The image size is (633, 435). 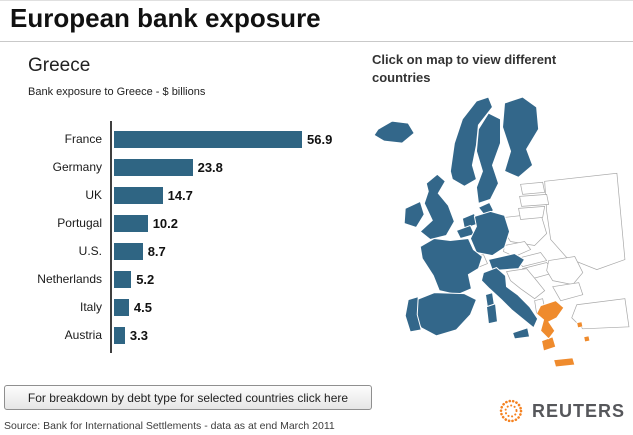 I want to click on bar-category-label: Italy, so click(x=90, y=307).